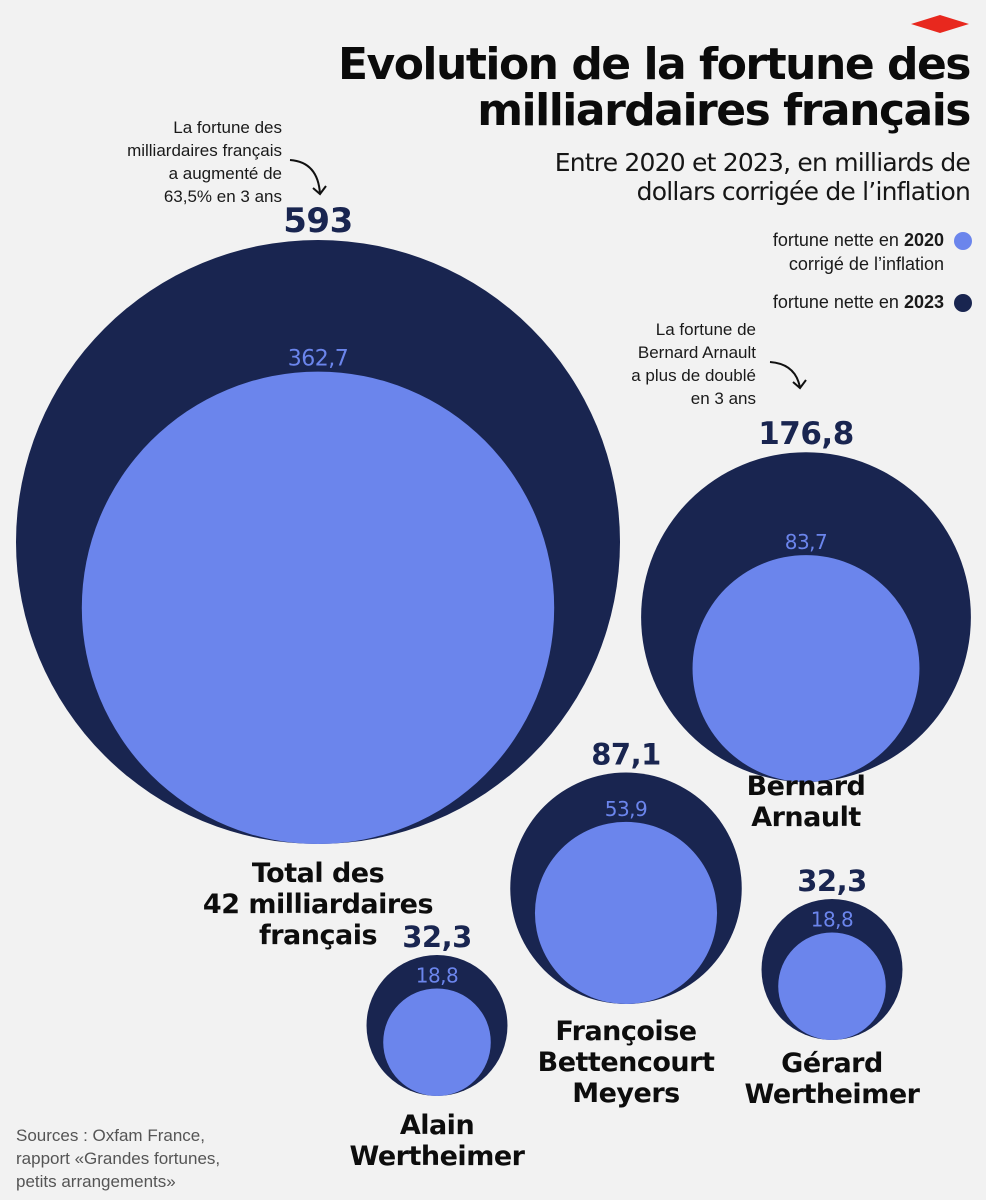 This screenshot has width=986, height=1200. Describe the element at coordinates (705, 329) in the screenshot. I see `arnault-annotation-line: La fortune de` at that location.